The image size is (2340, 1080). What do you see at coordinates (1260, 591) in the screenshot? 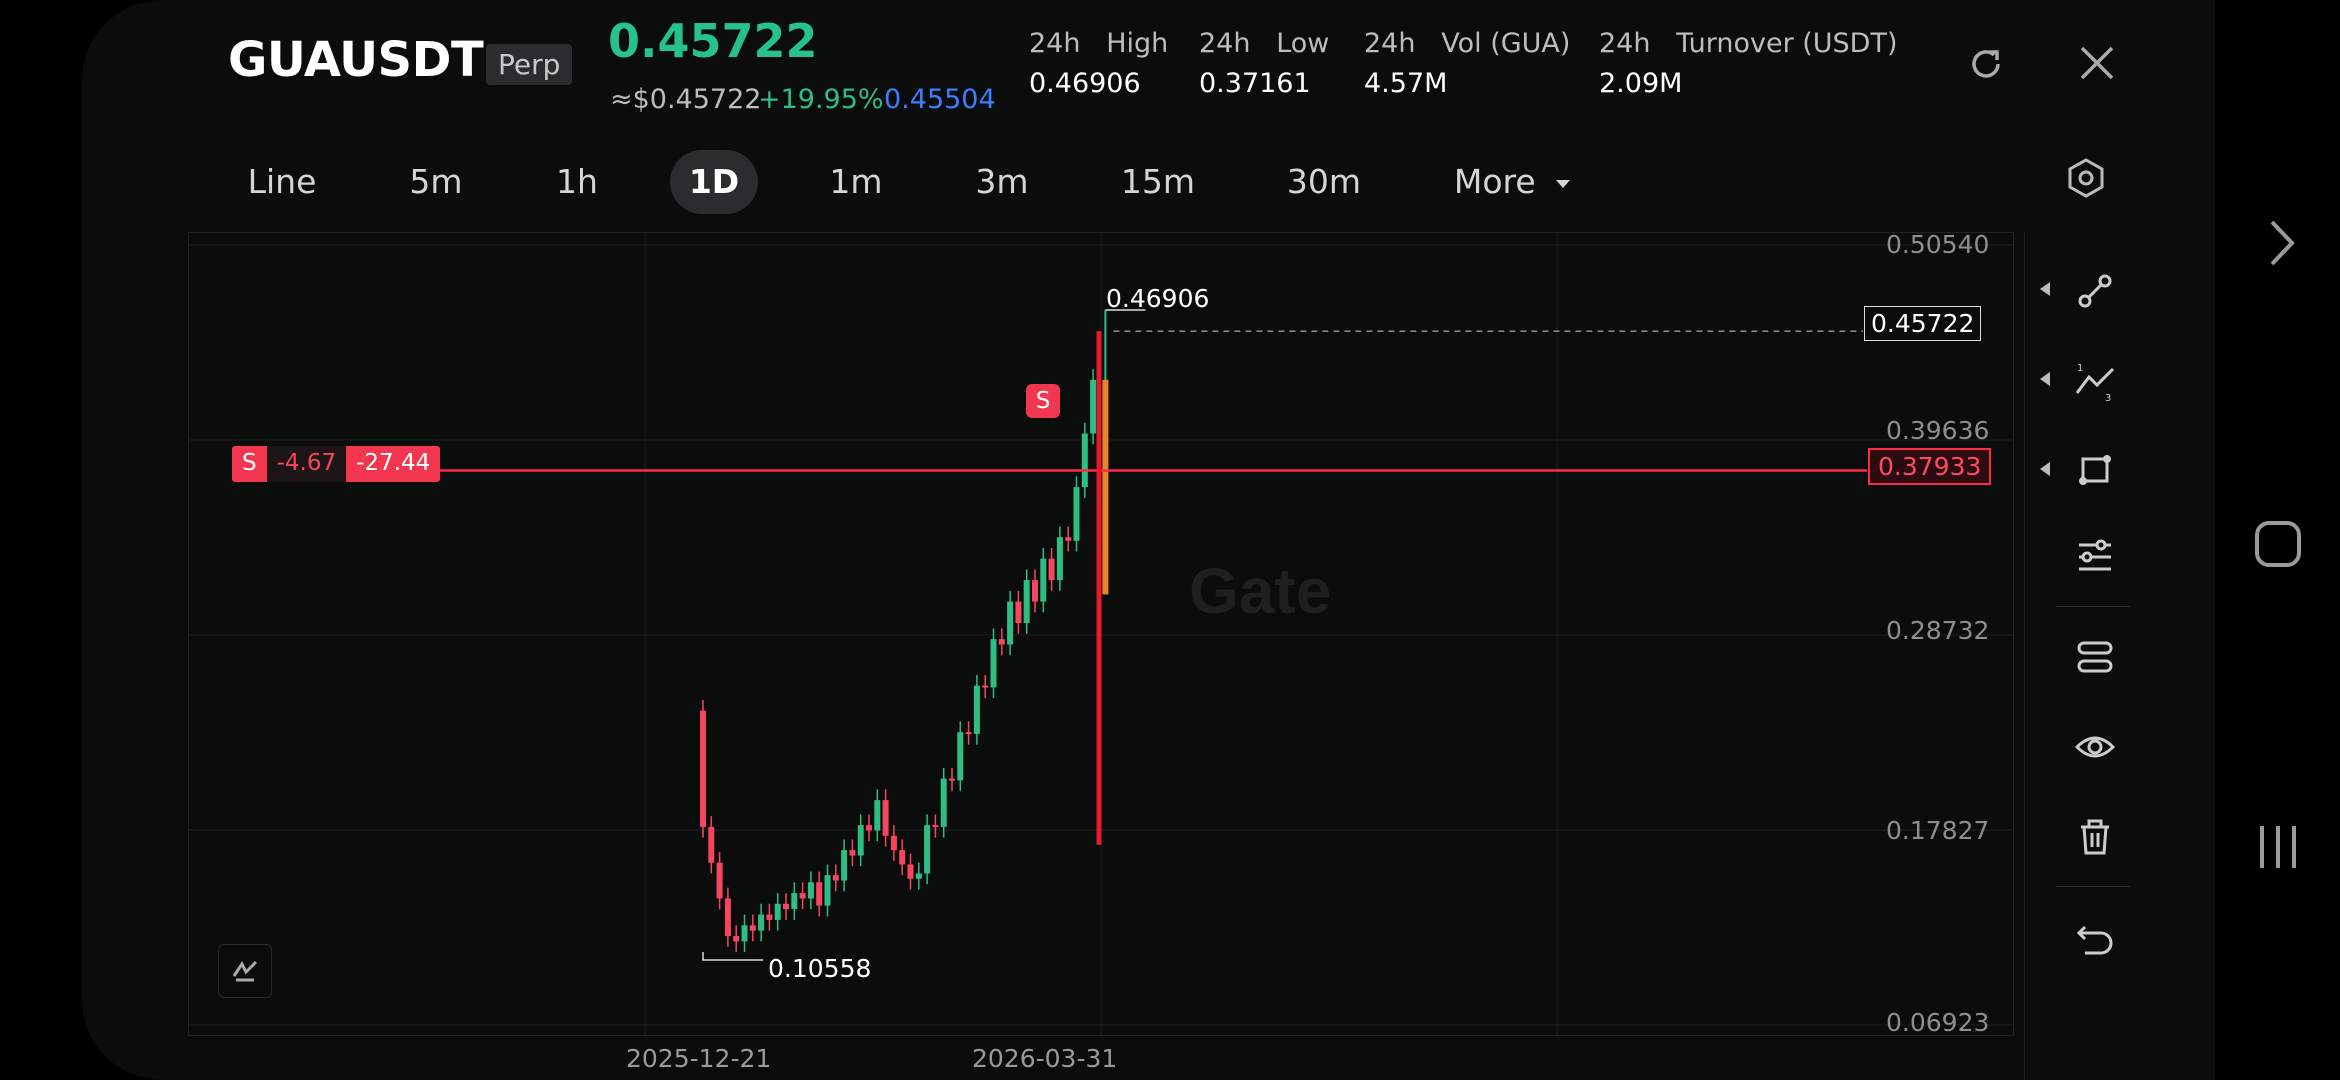
I see `watermark: Gate` at bounding box center [1260, 591].